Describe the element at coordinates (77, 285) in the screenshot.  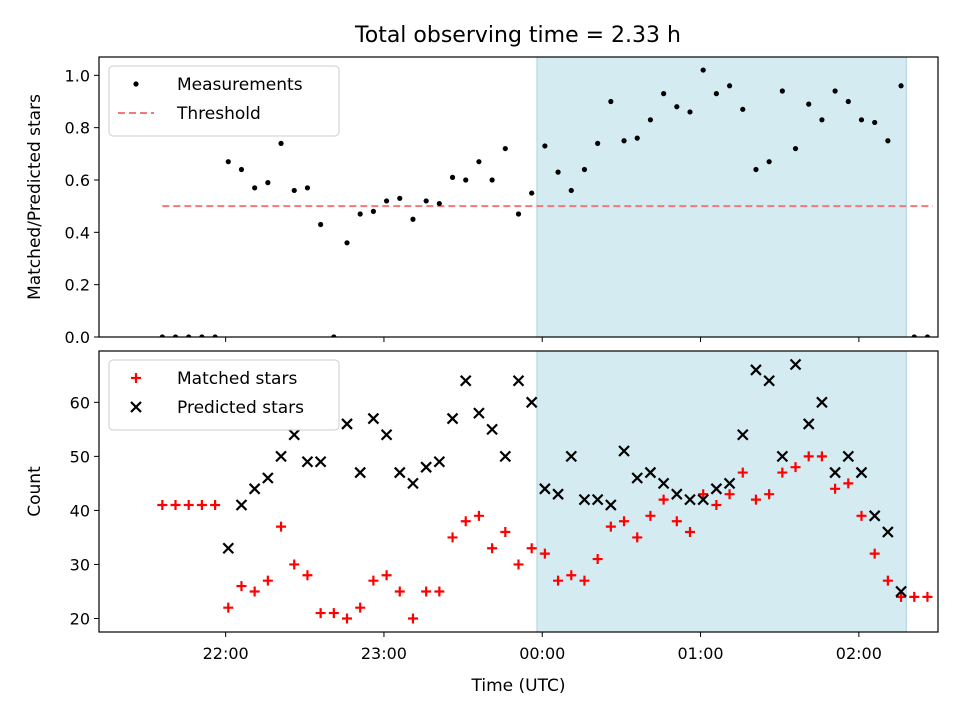
I see `y-tick-label: 0.2` at that location.